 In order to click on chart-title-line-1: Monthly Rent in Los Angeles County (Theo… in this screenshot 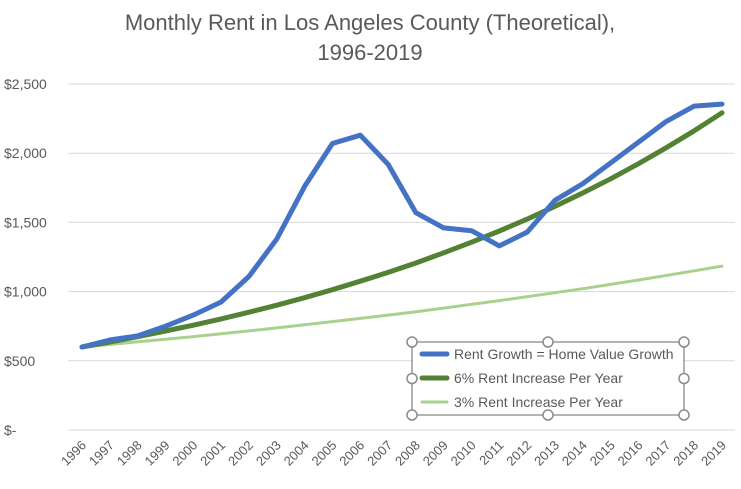, I will do `click(370, 22)`.